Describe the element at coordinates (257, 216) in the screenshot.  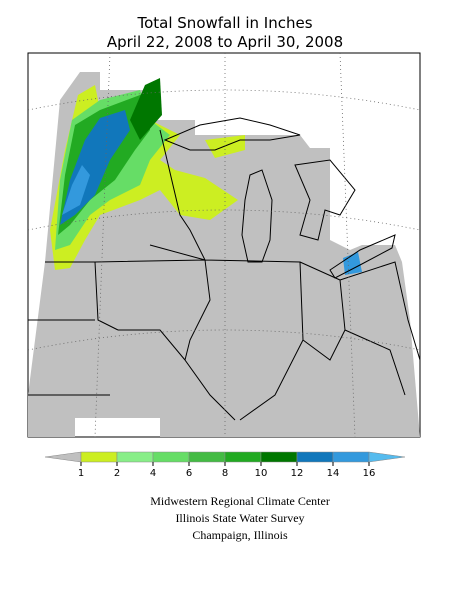
I see `lake-michigan` at that location.